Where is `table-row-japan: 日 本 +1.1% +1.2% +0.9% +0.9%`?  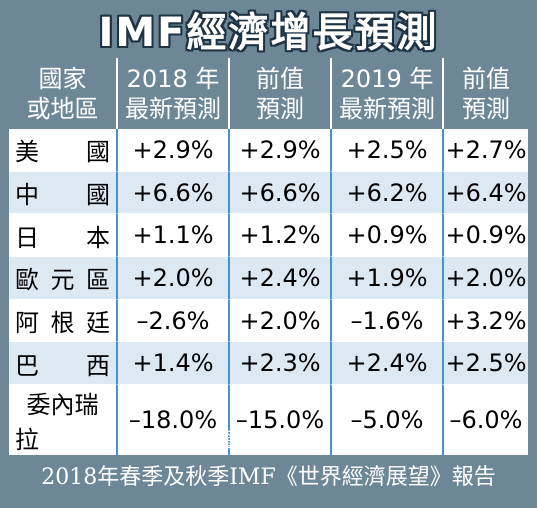 table-row-japan: 日 本 +1.1% +1.2% +0.9% +0.9% is located at coordinates (268, 235).